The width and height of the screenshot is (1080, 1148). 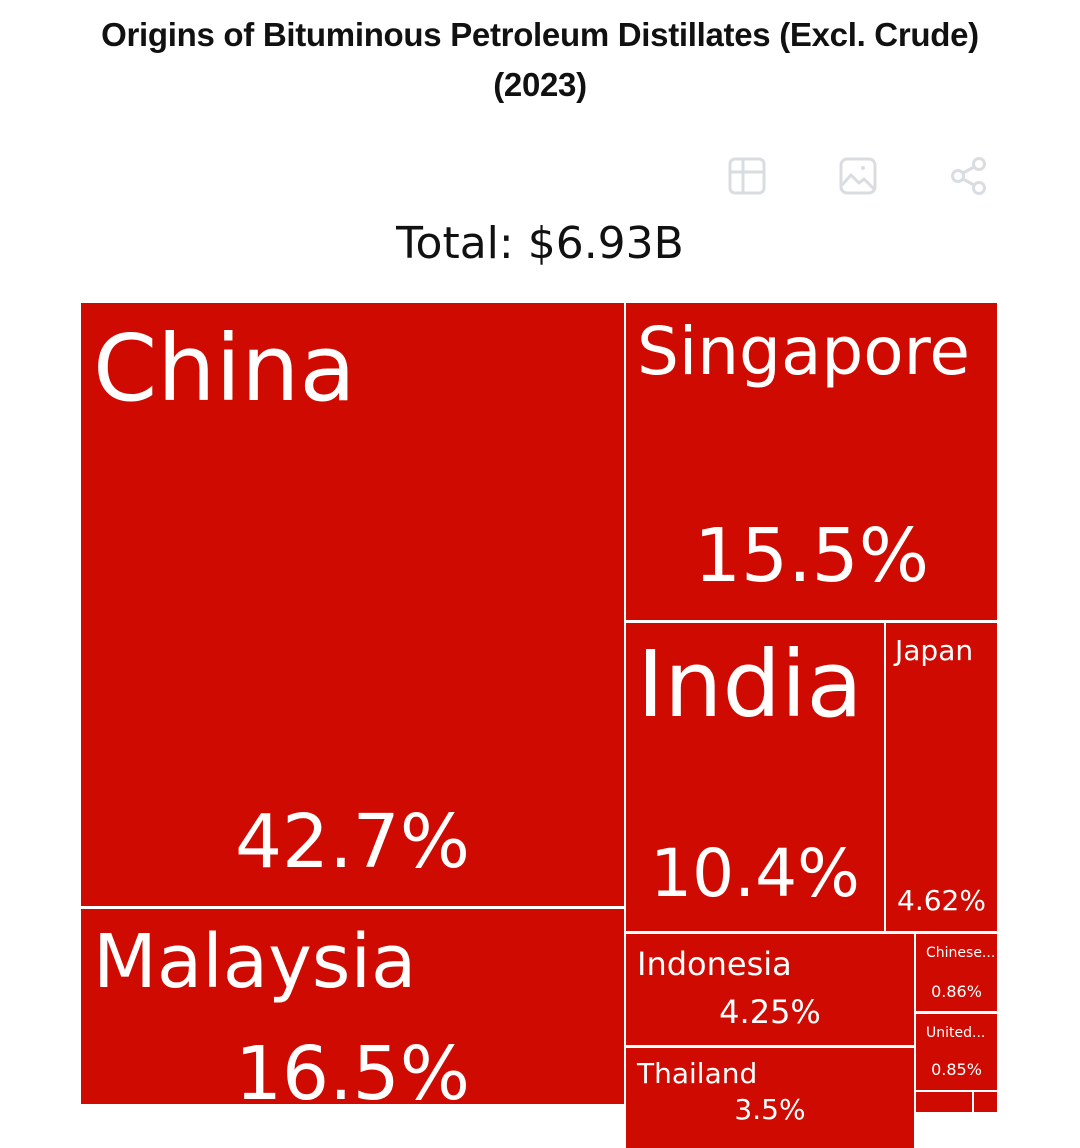 I want to click on chart-toolbar, so click(x=540, y=176).